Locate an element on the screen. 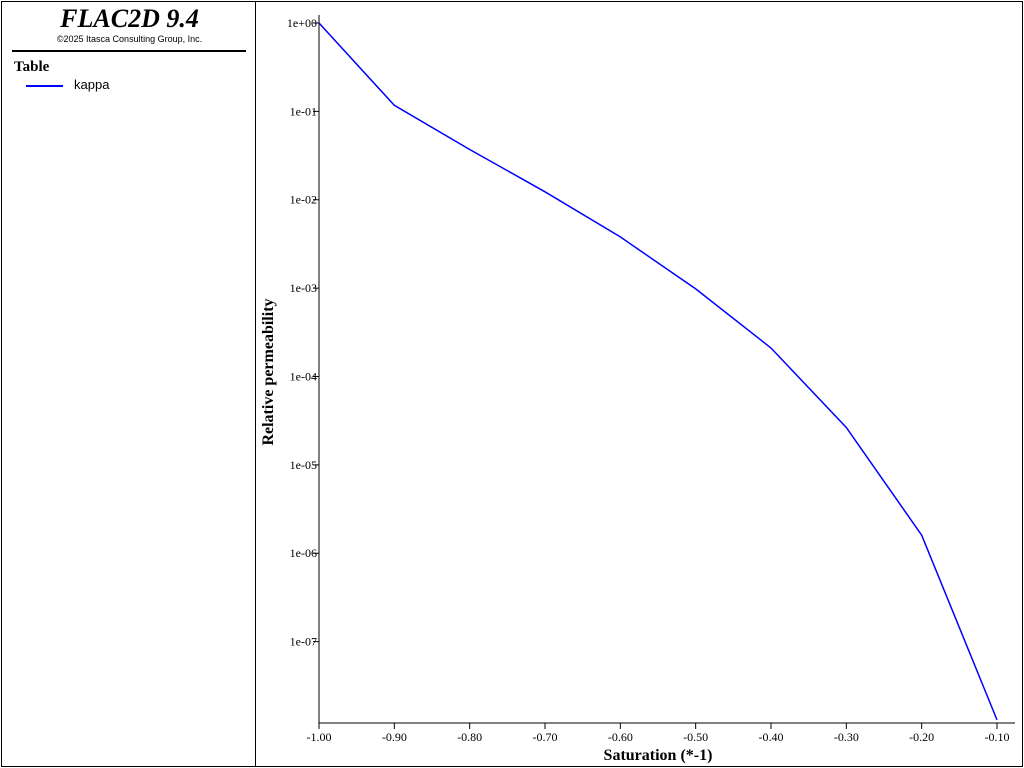 The image size is (1024, 768). x-axis-title: Saturation (*-1) is located at coordinates (658, 755).